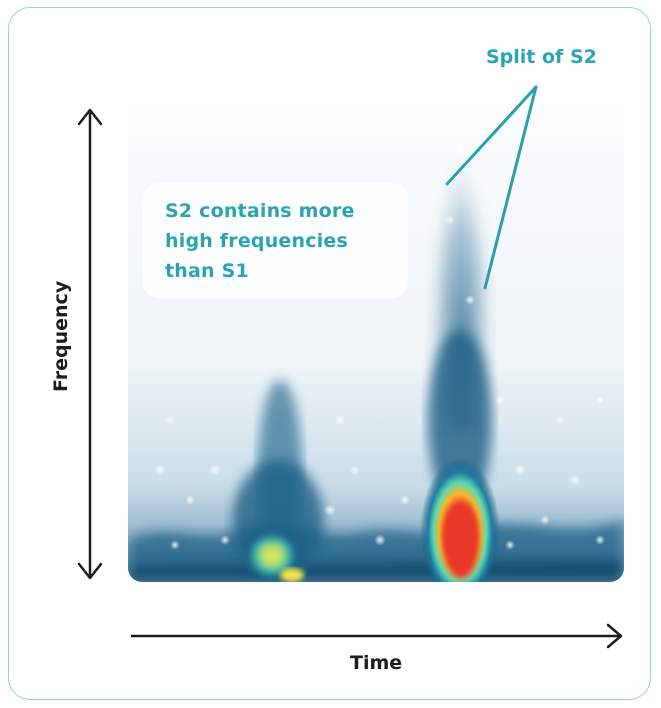  What do you see at coordinates (614, 636) in the screenshot?
I see `time-axis-arrow-right-icon` at bounding box center [614, 636].